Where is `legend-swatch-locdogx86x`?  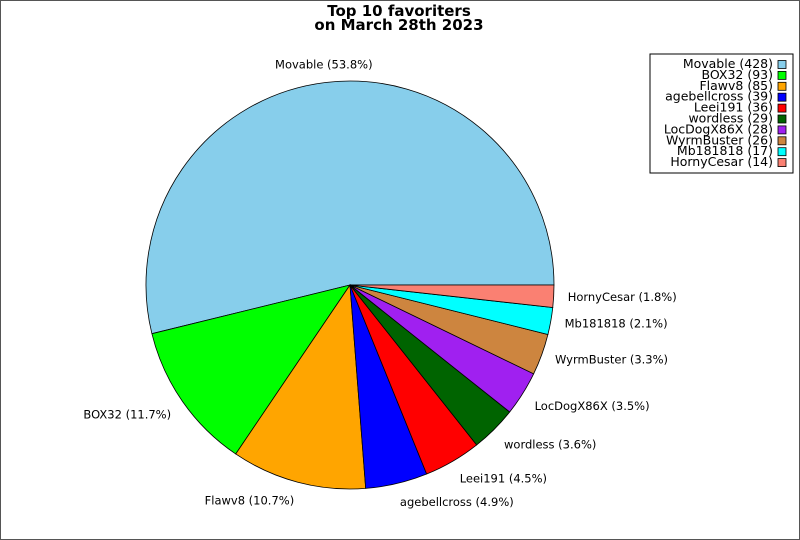
legend-swatch-locdogx86x is located at coordinates (782, 130).